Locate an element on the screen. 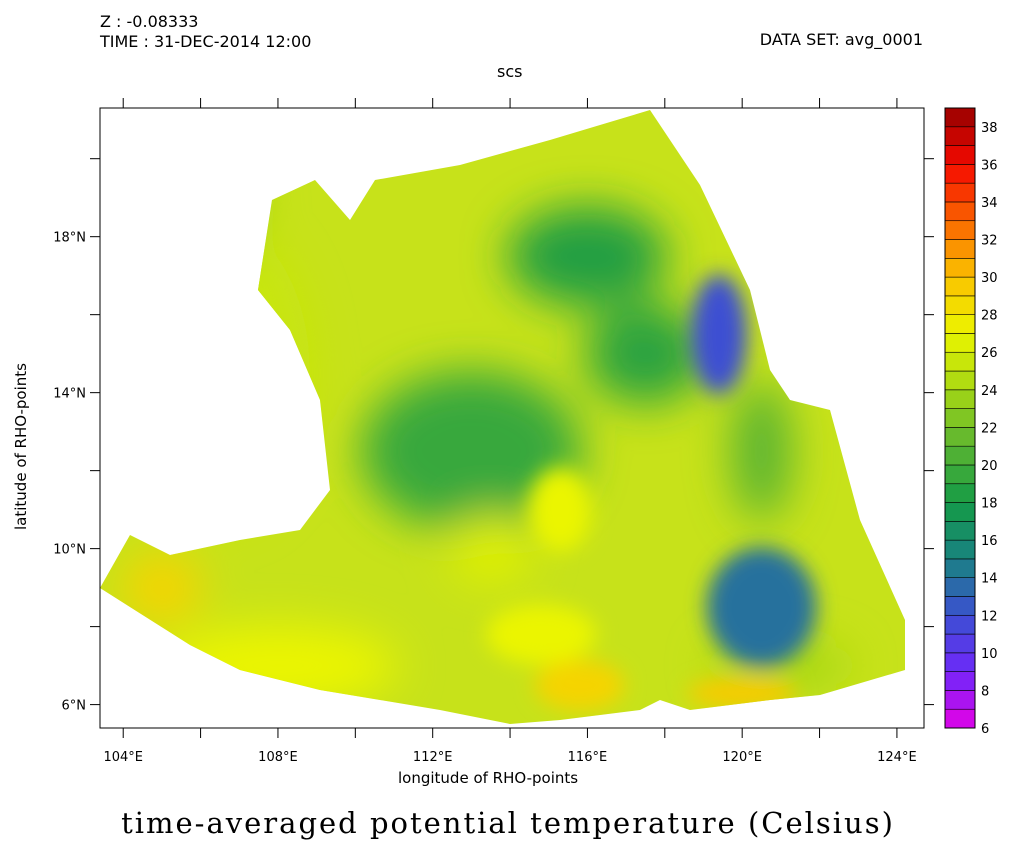 The height and width of the screenshot is (851, 1016). colorbar-tick-label: 14 is located at coordinates (989, 579).